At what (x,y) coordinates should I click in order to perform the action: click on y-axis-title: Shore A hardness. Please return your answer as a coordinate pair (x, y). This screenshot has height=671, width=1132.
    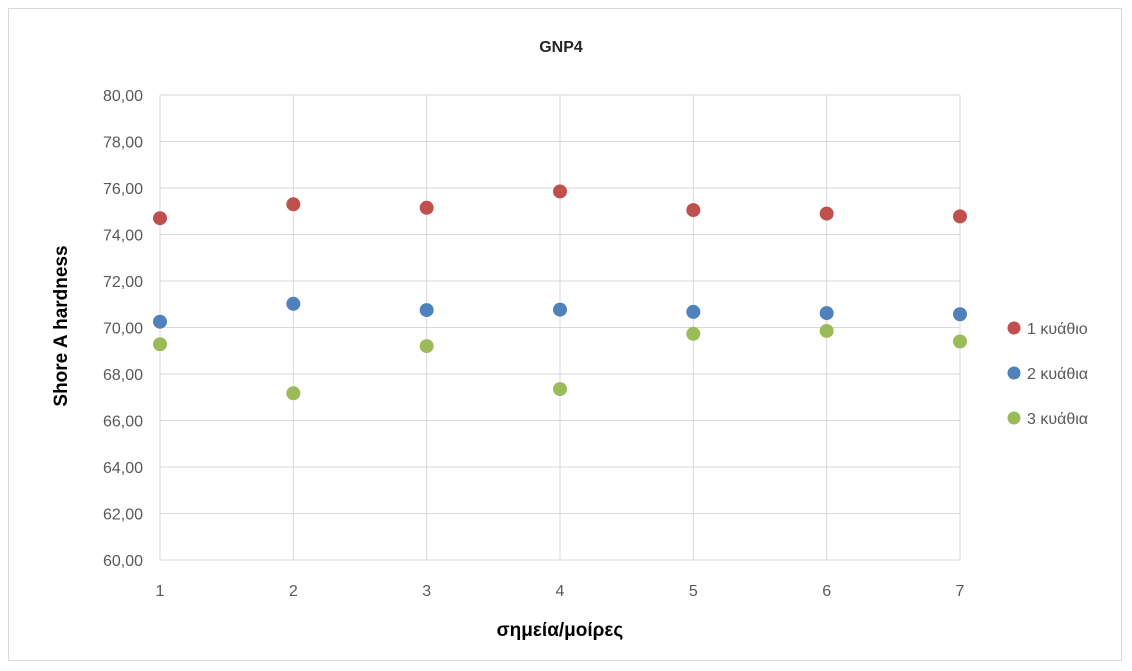
    Looking at the image, I should click on (61, 325).